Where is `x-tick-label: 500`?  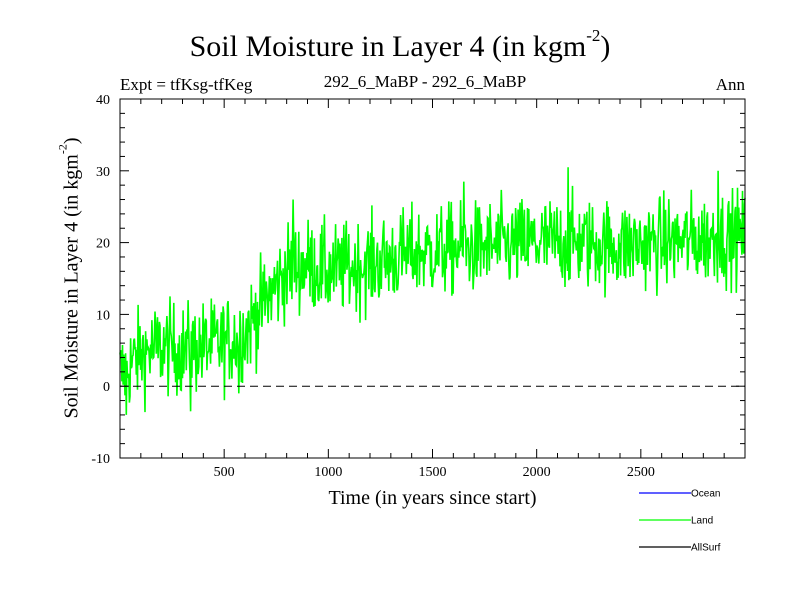 x-tick-label: 500 is located at coordinates (224, 472).